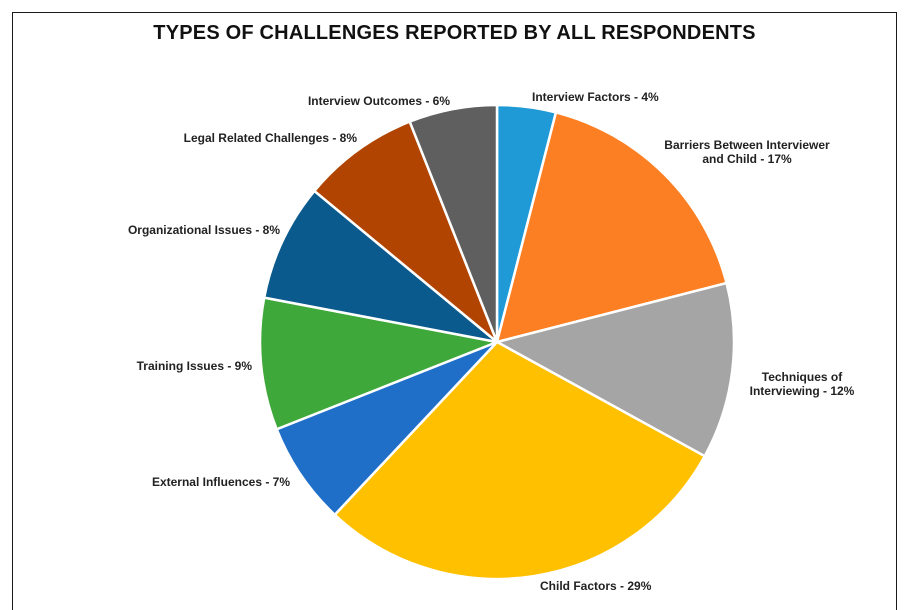  What do you see at coordinates (271, 138) in the screenshot?
I see `slice-label-8: Legal Related Challenges - 8%` at bounding box center [271, 138].